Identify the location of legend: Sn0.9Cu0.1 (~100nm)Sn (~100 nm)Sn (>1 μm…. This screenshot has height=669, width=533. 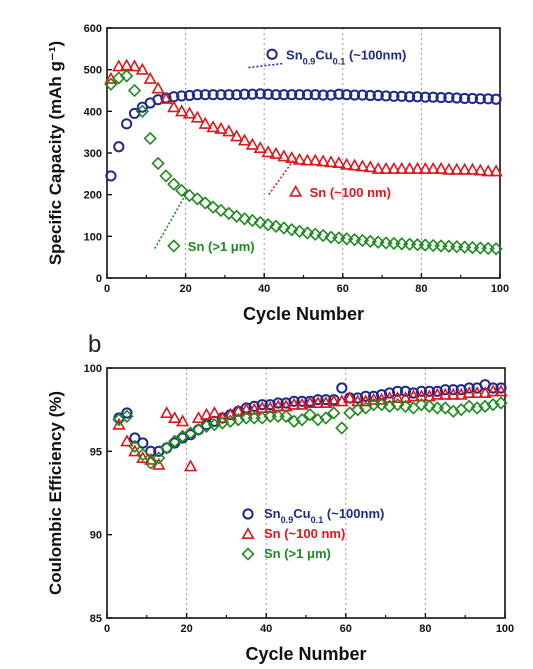
(312, 533).